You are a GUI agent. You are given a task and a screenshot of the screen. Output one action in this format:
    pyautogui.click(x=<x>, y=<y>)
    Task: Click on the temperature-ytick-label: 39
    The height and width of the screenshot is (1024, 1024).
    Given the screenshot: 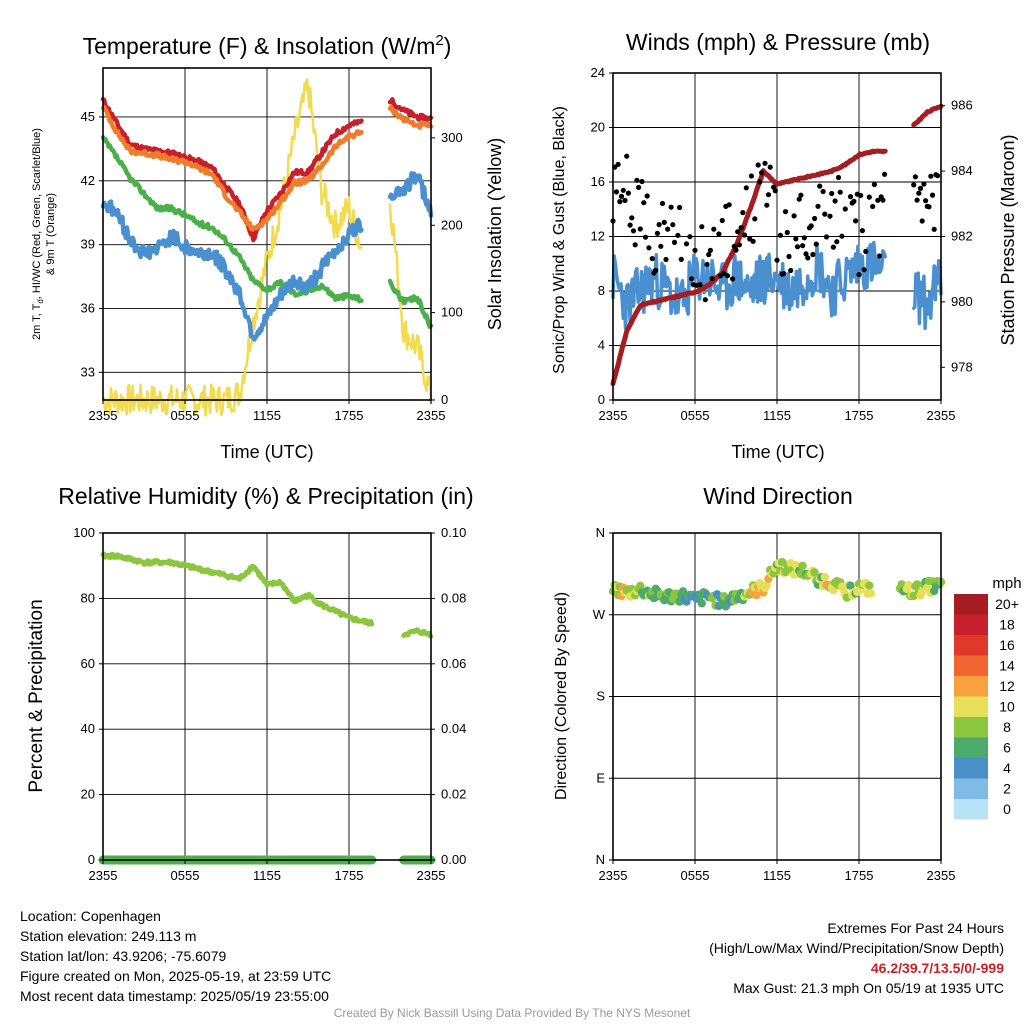 What is the action you would take?
    pyautogui.click(x=88, y=244)
    